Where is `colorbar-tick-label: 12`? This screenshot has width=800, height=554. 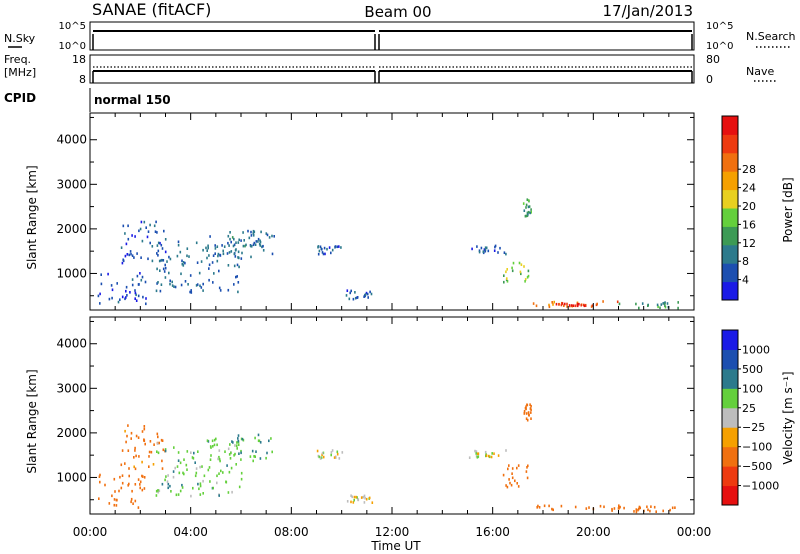 colorbar-tick-label: 12 is located at coordinates (749, 243).